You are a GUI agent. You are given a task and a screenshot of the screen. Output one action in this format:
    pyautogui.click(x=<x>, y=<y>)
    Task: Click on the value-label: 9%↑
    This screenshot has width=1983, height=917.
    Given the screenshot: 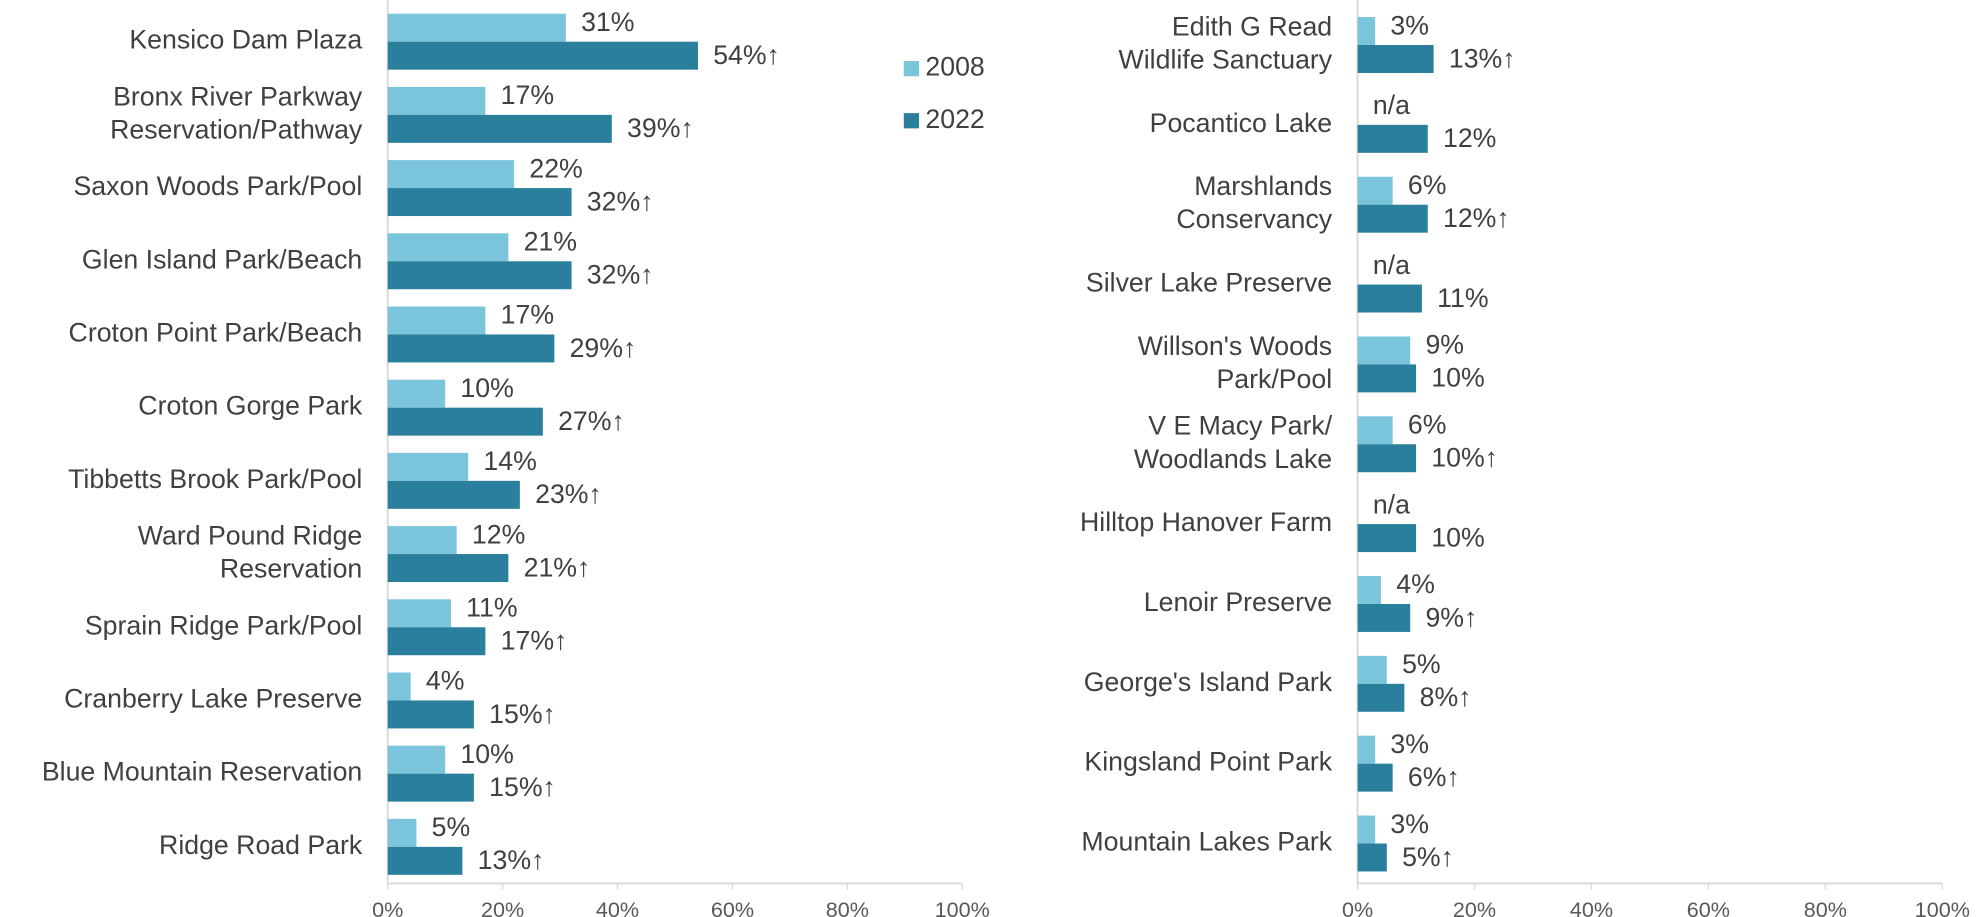 What is the action you would take?
    pyautogui.click(x=1451, y=617)
    